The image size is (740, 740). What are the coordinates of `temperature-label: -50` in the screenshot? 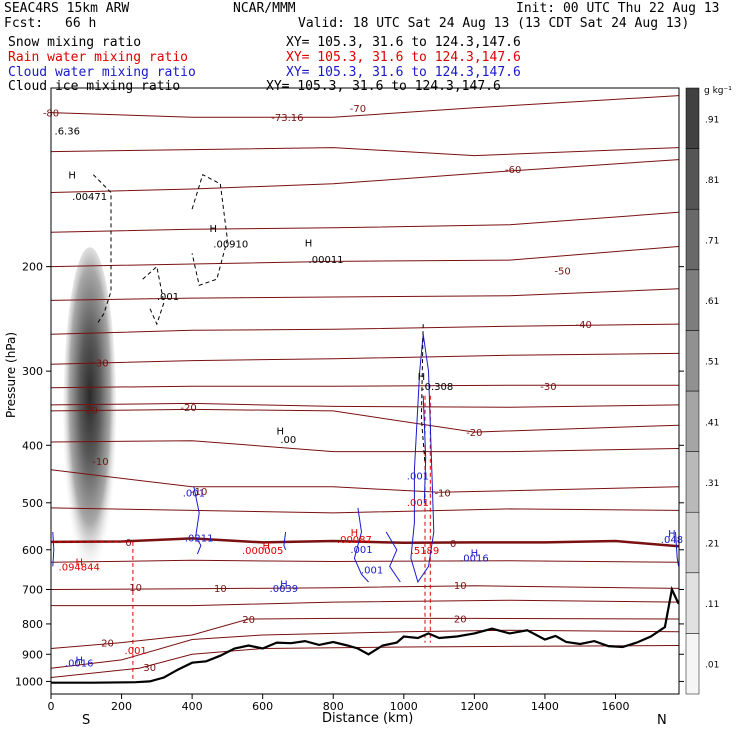 It's located at (562, 271).